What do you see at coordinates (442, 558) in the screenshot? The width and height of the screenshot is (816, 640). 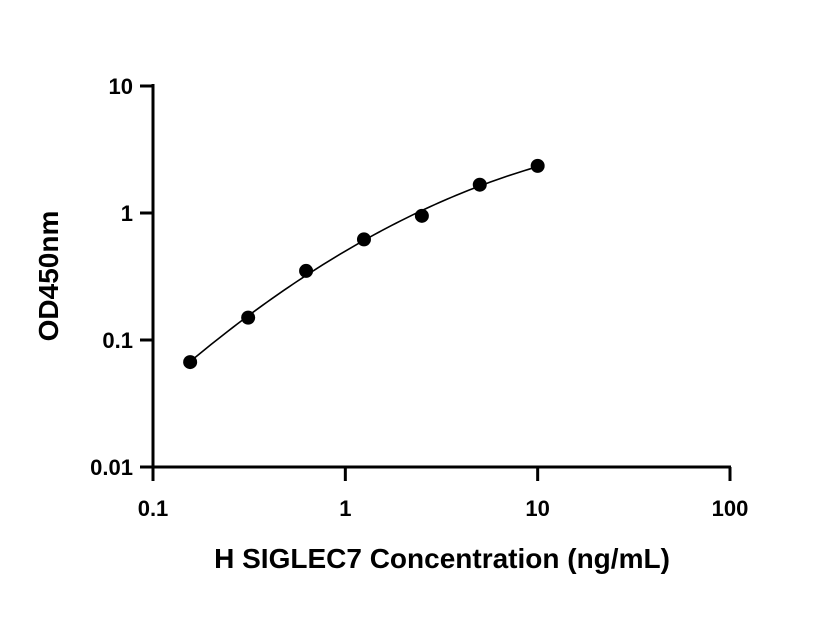 I see `x-axis-title: H SIGLEC7 Concentration (ng/mL)` at bounding box center [442, 558].